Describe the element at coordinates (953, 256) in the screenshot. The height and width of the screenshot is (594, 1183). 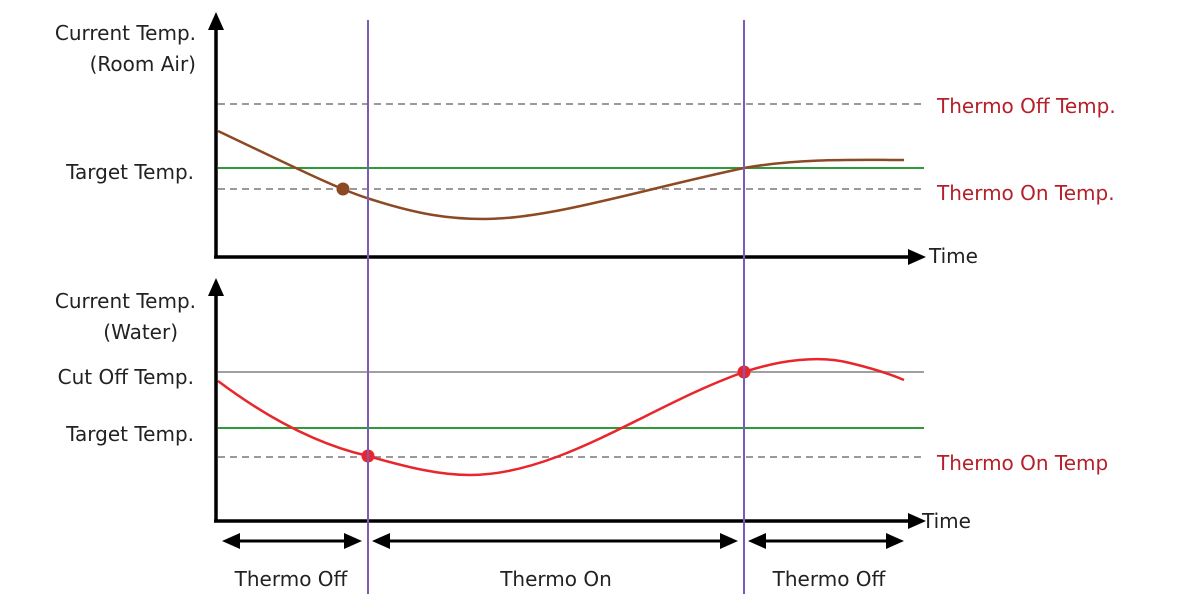
I see `top-time-label: Time` at that location.